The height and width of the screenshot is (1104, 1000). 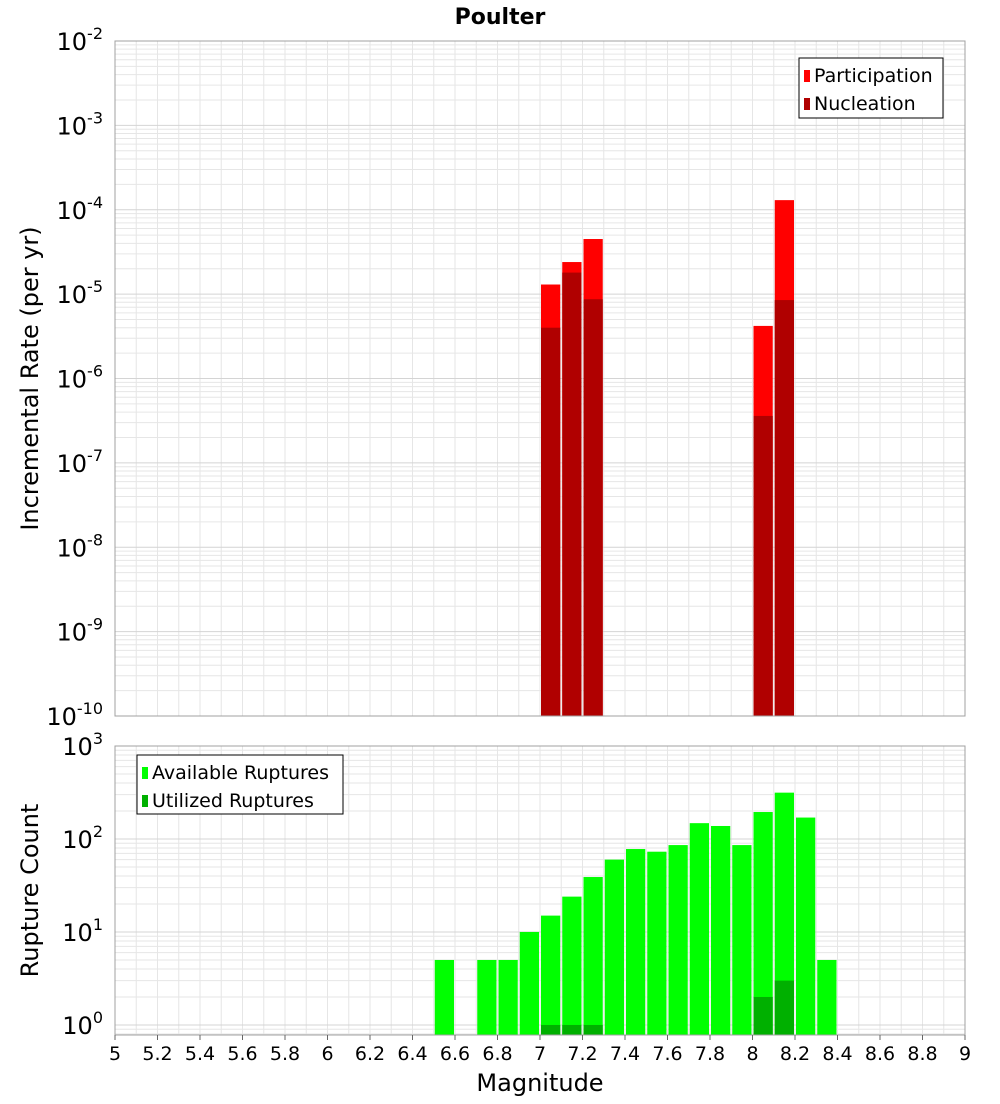 What do you see at coordinates (82, 1024) in the screenshot?
I see `count-ytick-label: 10⁰` at bounding box center [82, 1024].